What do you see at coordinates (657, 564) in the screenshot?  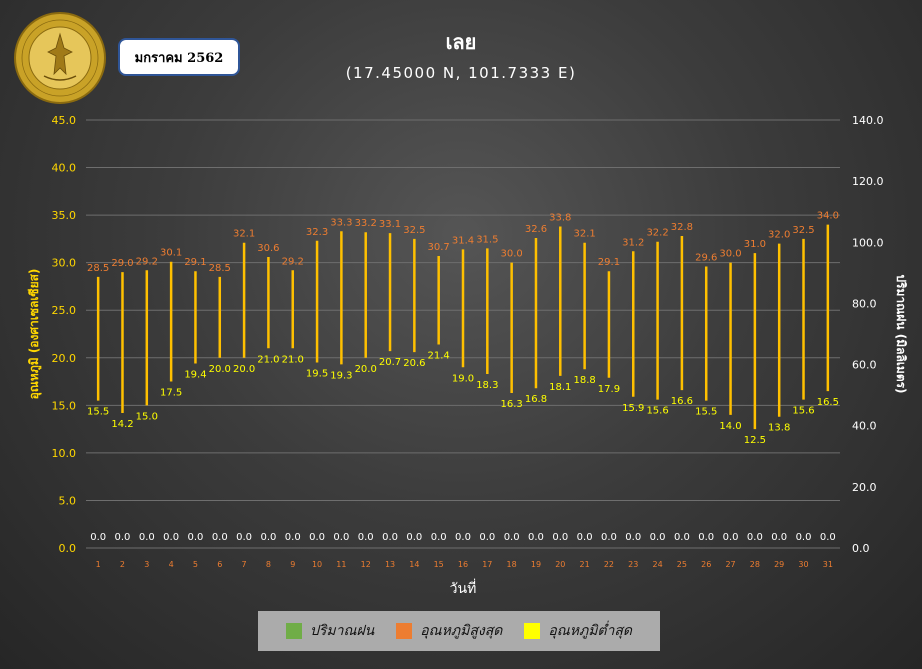 I see `x-tick-label: 24` at bounding box center [657, 564].